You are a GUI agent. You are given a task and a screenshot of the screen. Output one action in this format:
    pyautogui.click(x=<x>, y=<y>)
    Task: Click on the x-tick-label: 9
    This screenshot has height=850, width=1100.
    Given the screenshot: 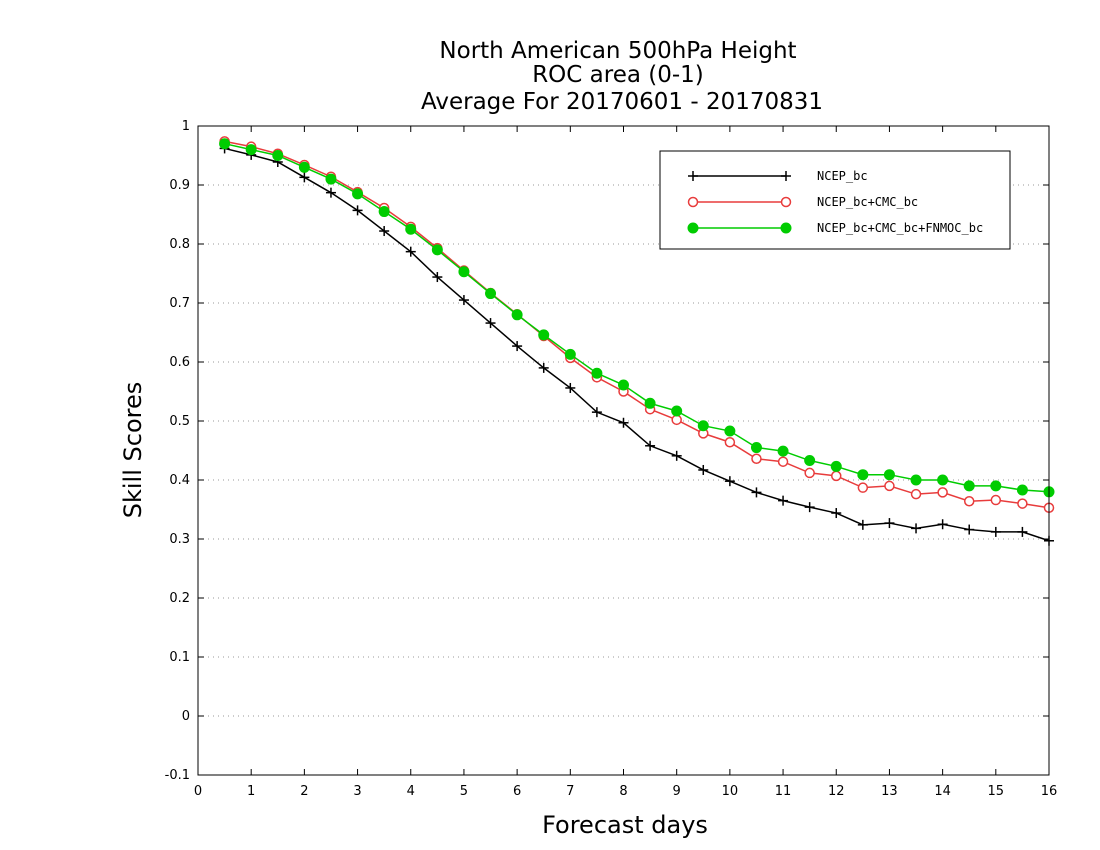 What is the action you would take?
    pyautogui.click(x=677, y=791)
    